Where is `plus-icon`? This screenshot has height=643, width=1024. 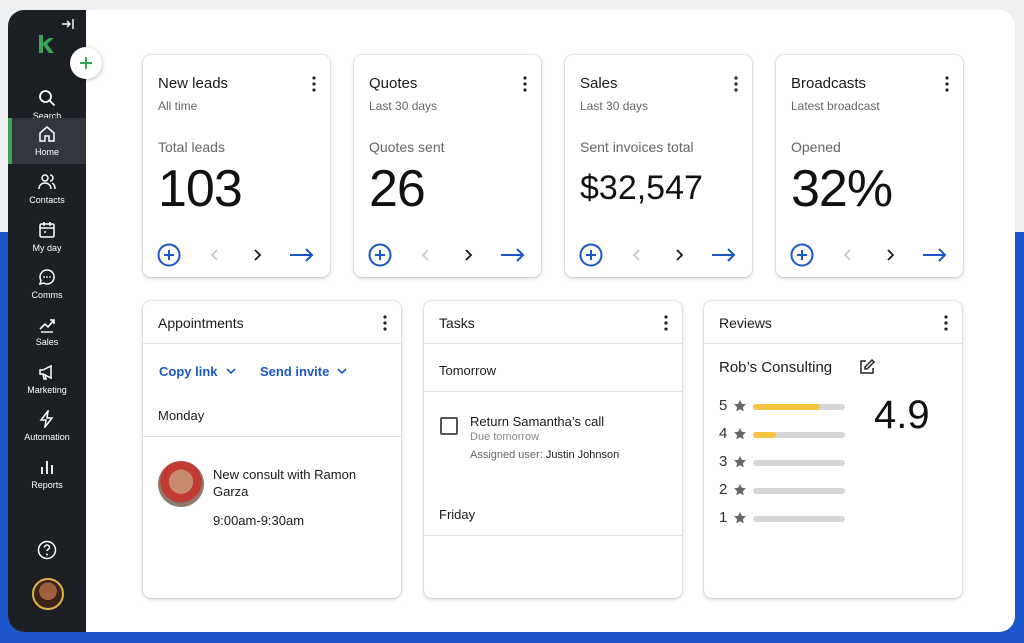 plus-icon is located at coordinates (86, 63).